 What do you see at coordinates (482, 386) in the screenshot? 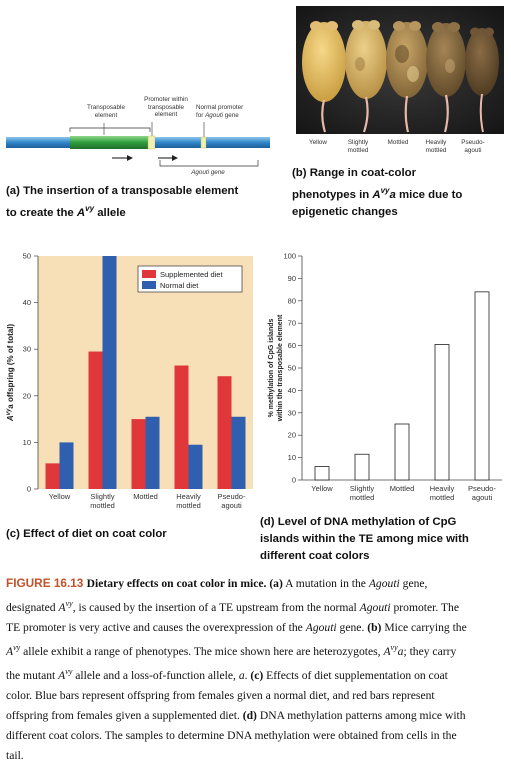
I see `bar-methylation-pseudo-agouti` at bounding box center [482, 386].